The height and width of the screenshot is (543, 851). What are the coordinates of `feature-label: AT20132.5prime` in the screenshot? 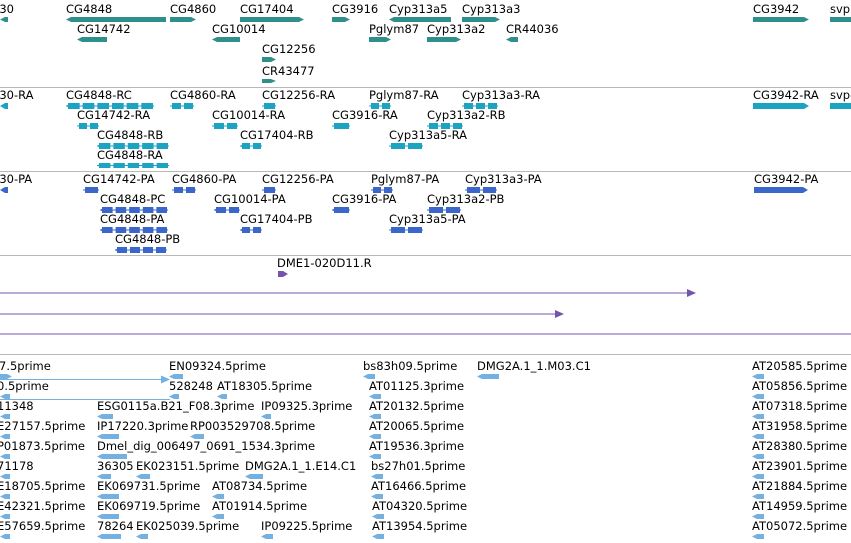 It's located at (417, 406).